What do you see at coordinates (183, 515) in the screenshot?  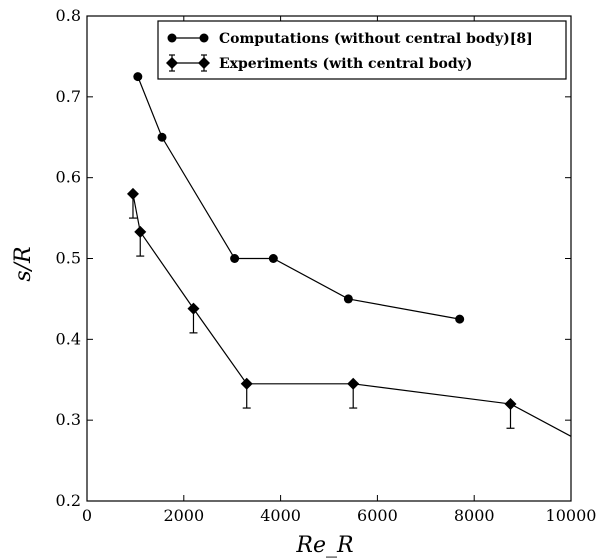 I see `x-tick-label: 2000` at bounding box center [183, 515].